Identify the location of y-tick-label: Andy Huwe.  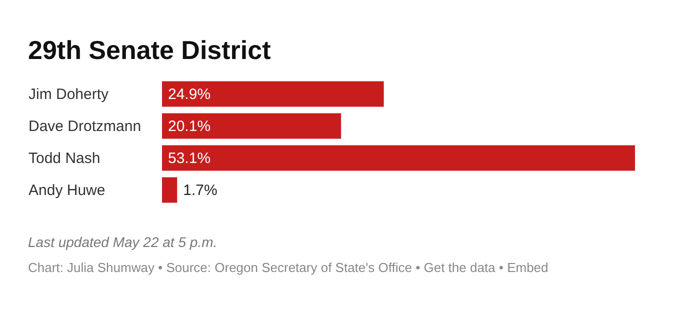
(67, 190).